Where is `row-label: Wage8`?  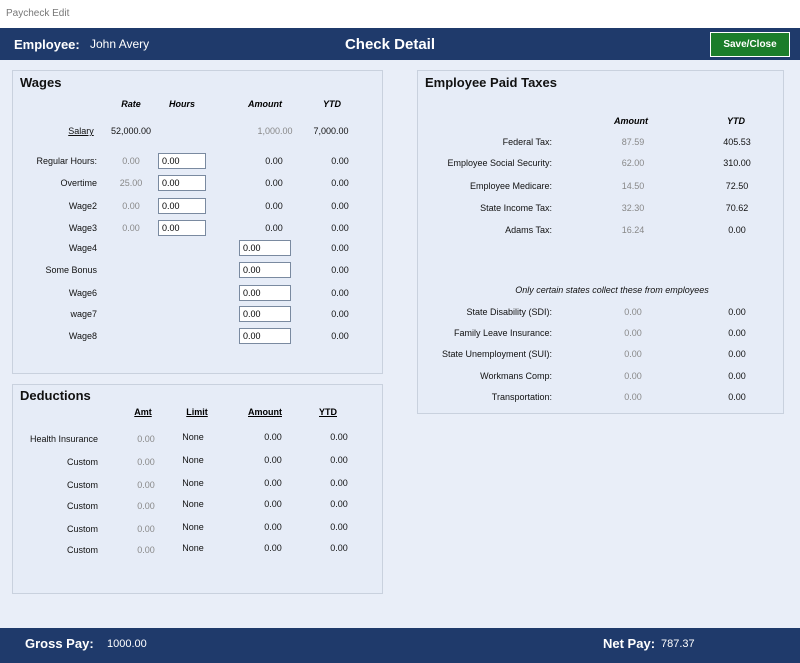 row-label: Wage8 is located at coordinates (82, 336).